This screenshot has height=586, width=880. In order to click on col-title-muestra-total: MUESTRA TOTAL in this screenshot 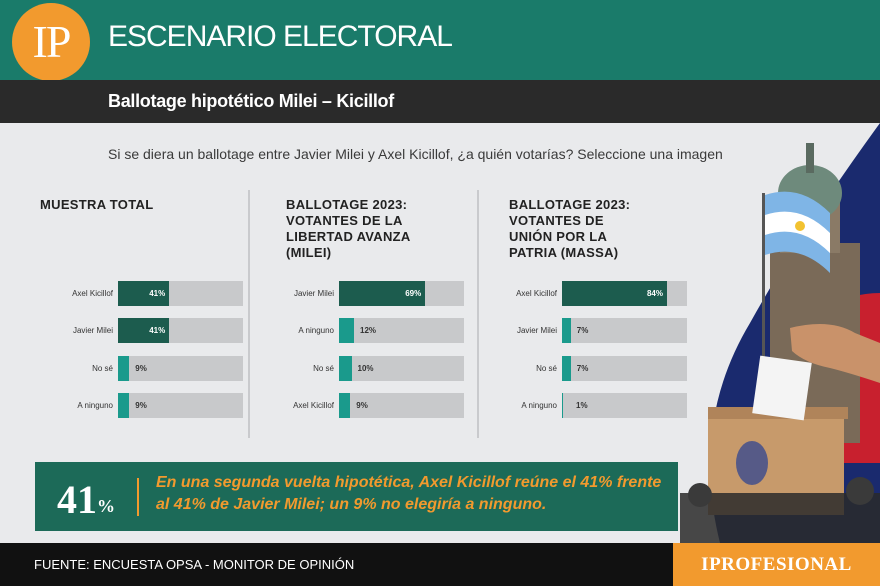, I will do `click(97, 204)`.